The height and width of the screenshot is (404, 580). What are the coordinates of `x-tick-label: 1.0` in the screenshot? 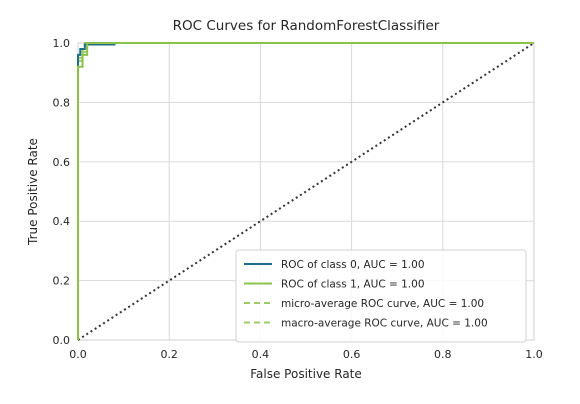 It's located at (534, 354).